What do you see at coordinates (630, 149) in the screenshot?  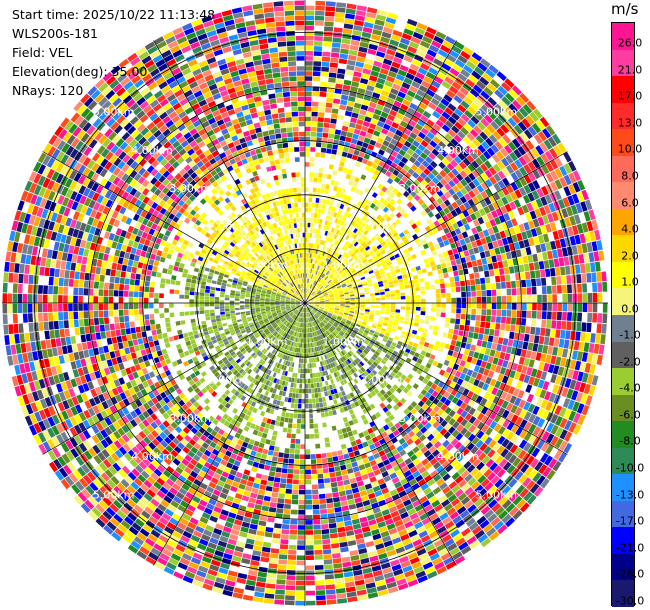 I see `colorbar-tick: 10.0` at bounding box center [630, 149].